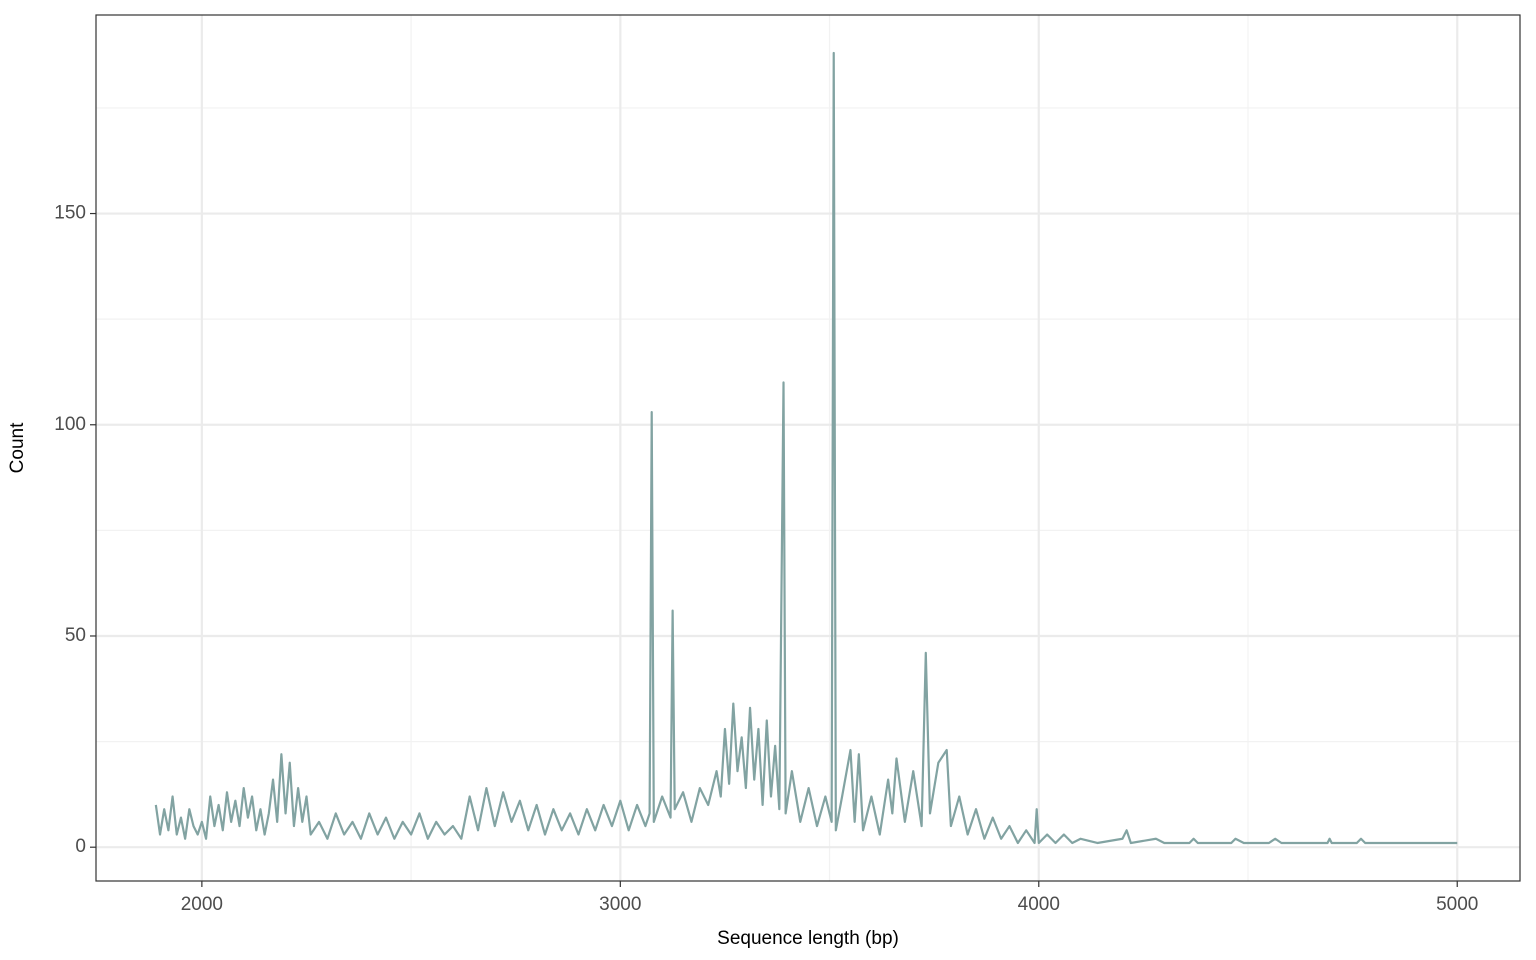 This screenshot has width=1536, height=960. Describe the element at coordinates (70, 424) in the screenshot. I see `y-tick-label: 100` at that location.